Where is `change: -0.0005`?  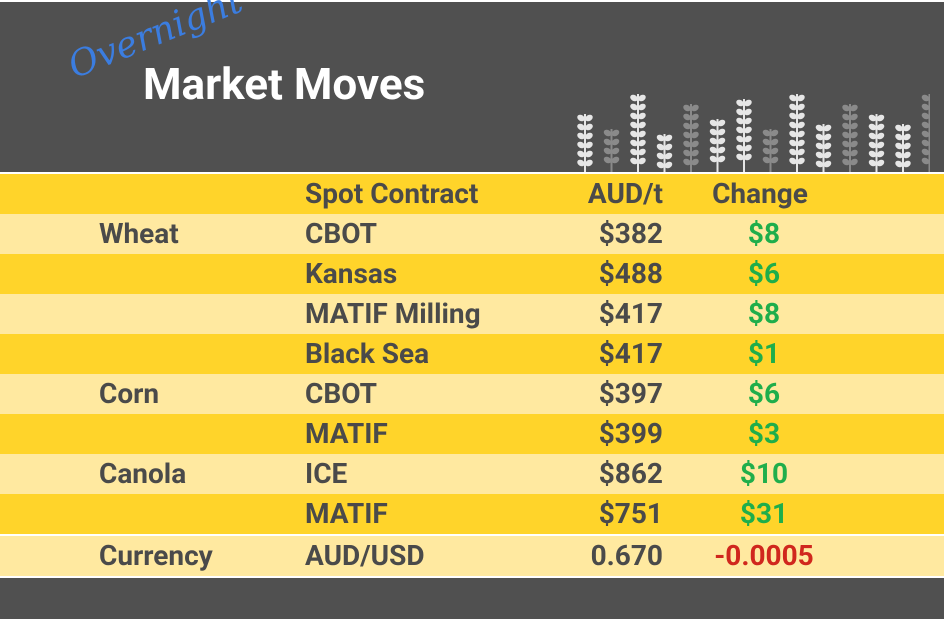
change: -0.0005 is located at coordinates (764, 555).